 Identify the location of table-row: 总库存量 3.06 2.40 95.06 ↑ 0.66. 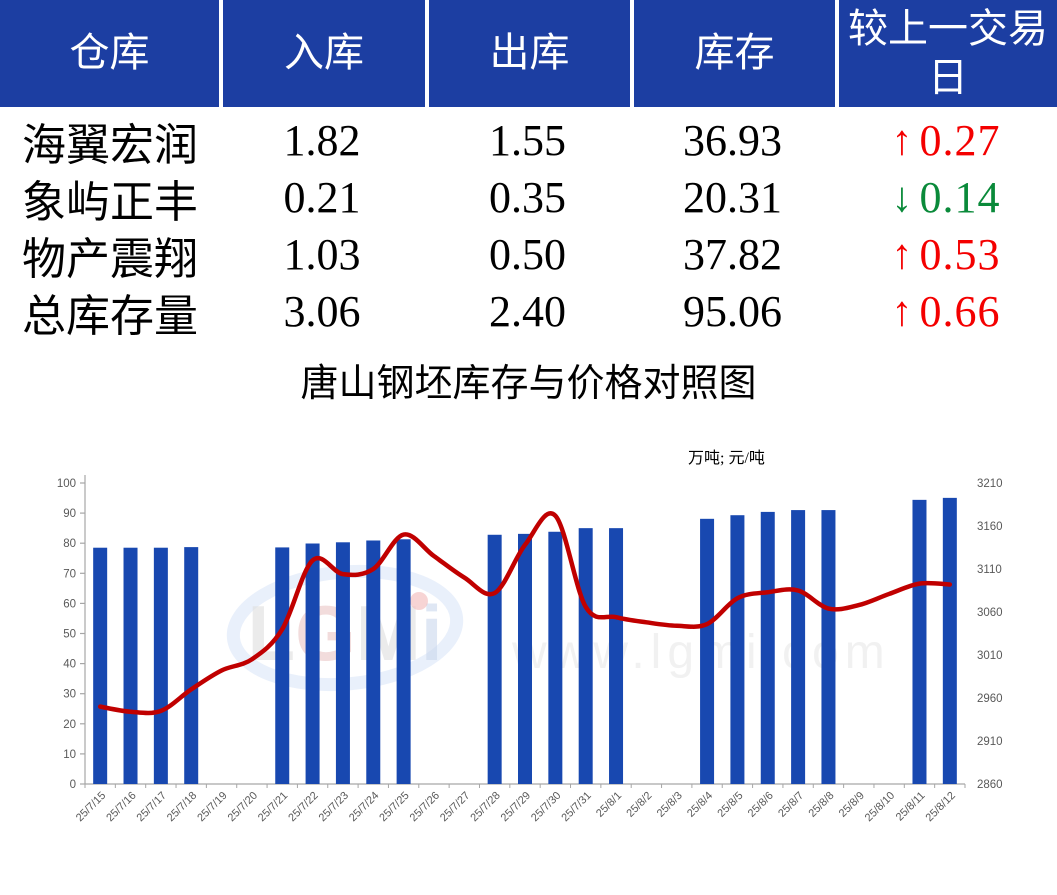
(528, 312).